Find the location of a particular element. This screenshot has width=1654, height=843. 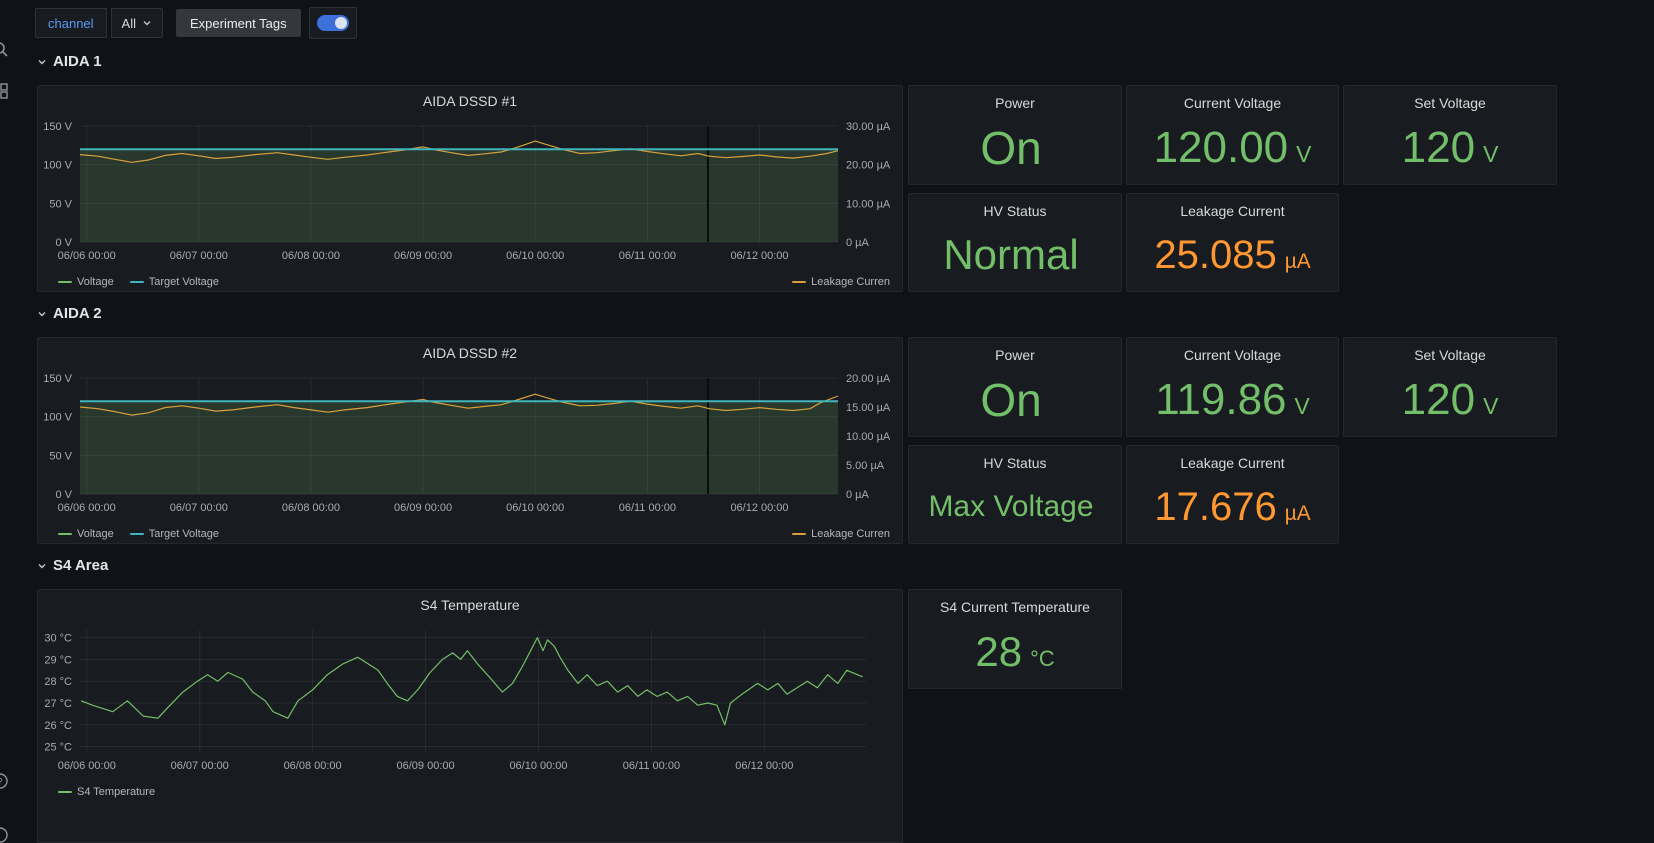

variable-channel-label: channel is located at coordinates (71, 23).